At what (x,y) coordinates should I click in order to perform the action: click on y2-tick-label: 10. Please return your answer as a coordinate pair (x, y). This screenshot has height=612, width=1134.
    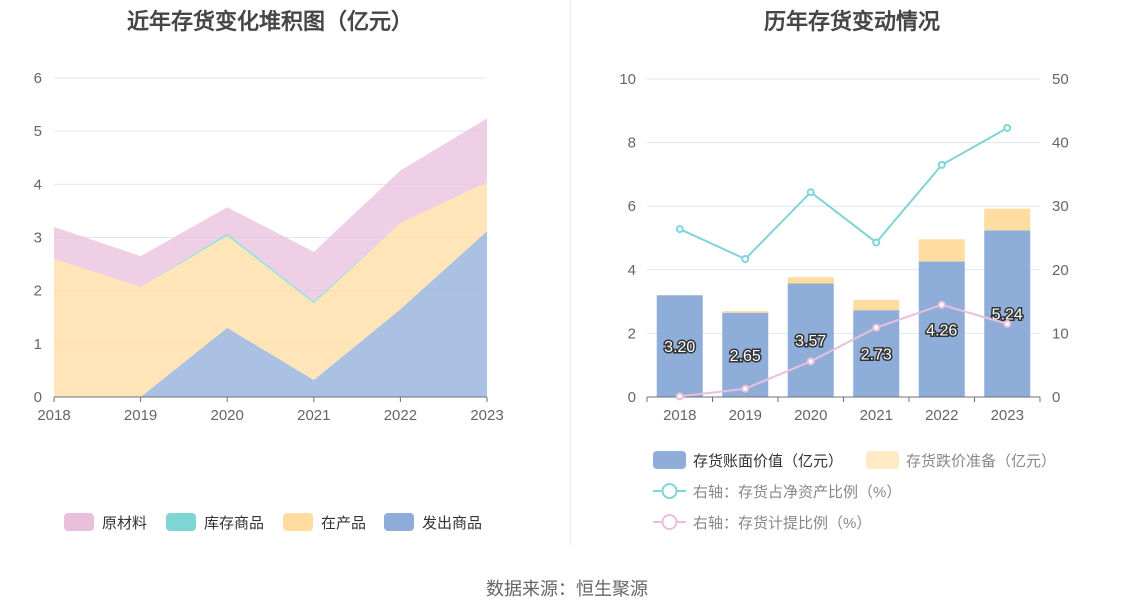
    Looking at the image, I should click on (1060, 333).